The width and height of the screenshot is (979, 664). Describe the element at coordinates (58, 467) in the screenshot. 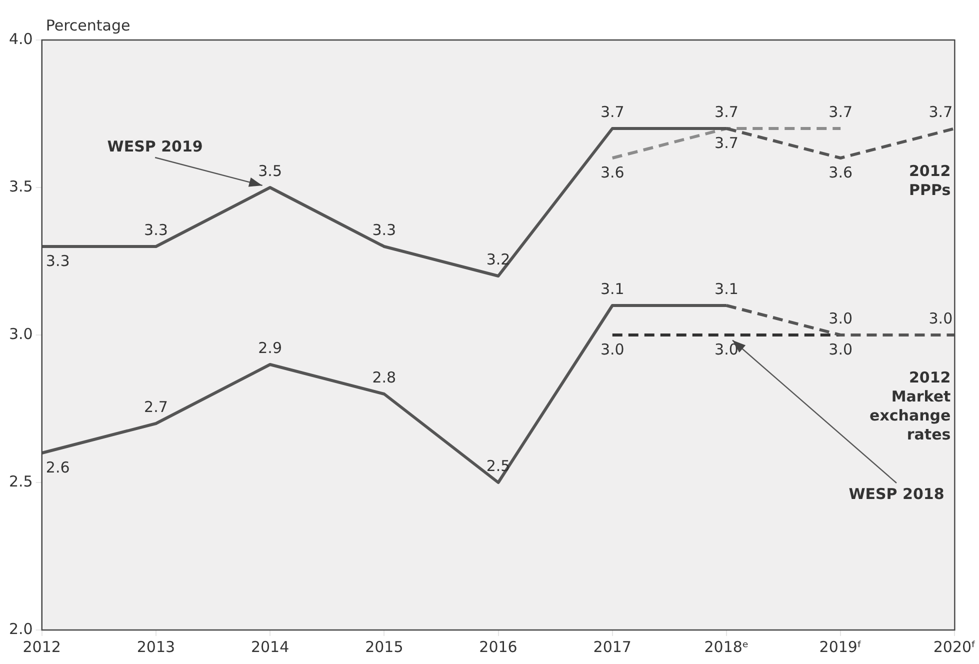

I see `data-label: 2.6` at that location.